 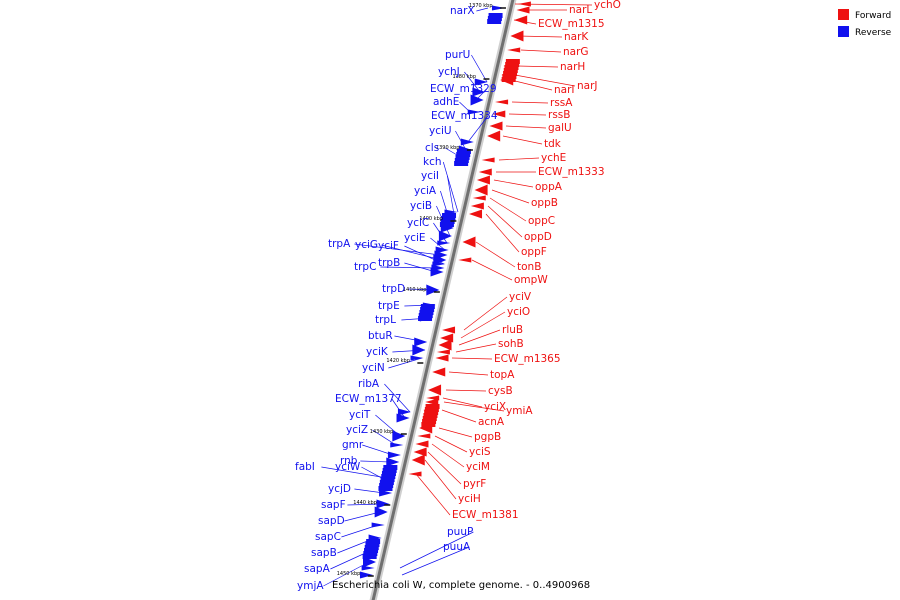 What do you see at coordinates (519, 411) in the screenshot?
I see `forward-gene-label: ymiA` at bounding box center [519, 411].